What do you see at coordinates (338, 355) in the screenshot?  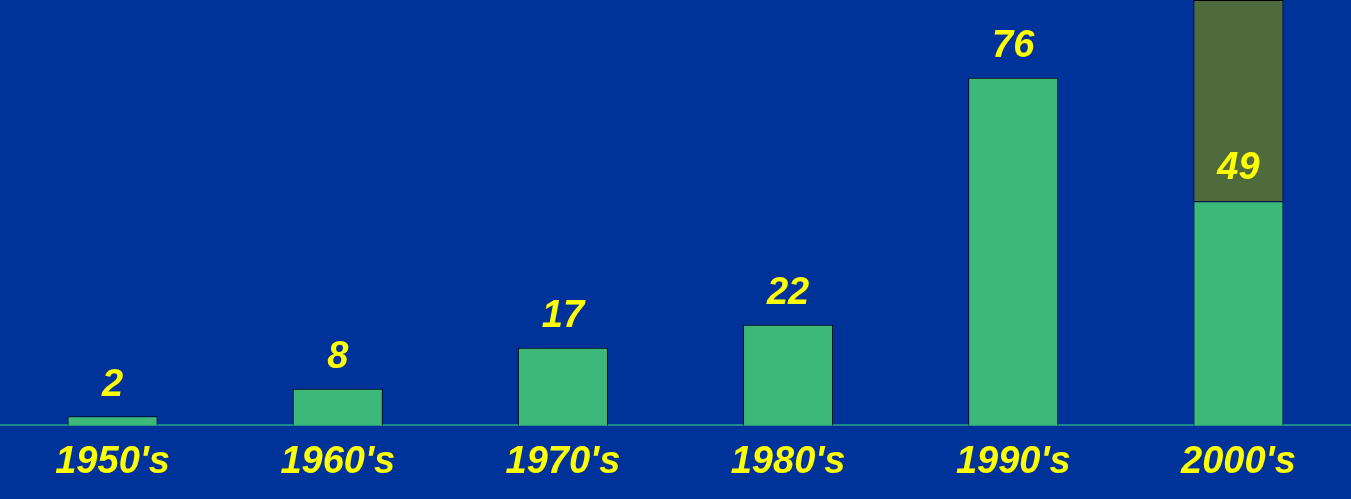 I see `data-label: 8` at bounding box center [338, 355].